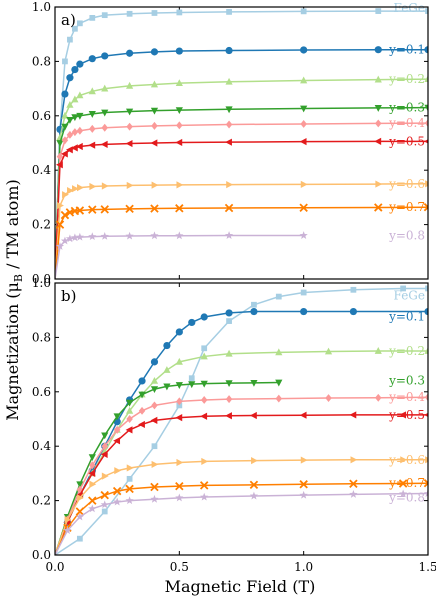  I want to click on y-axis-label-rest: / TM atom), so click(12, 226).